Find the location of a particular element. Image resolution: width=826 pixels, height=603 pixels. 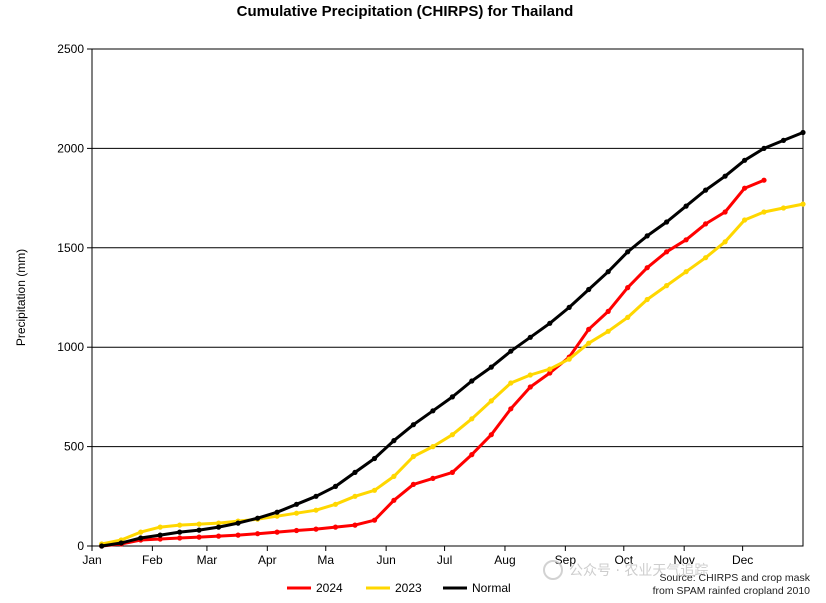

x-tick-label: Apr is located at coordinates (267, 560).